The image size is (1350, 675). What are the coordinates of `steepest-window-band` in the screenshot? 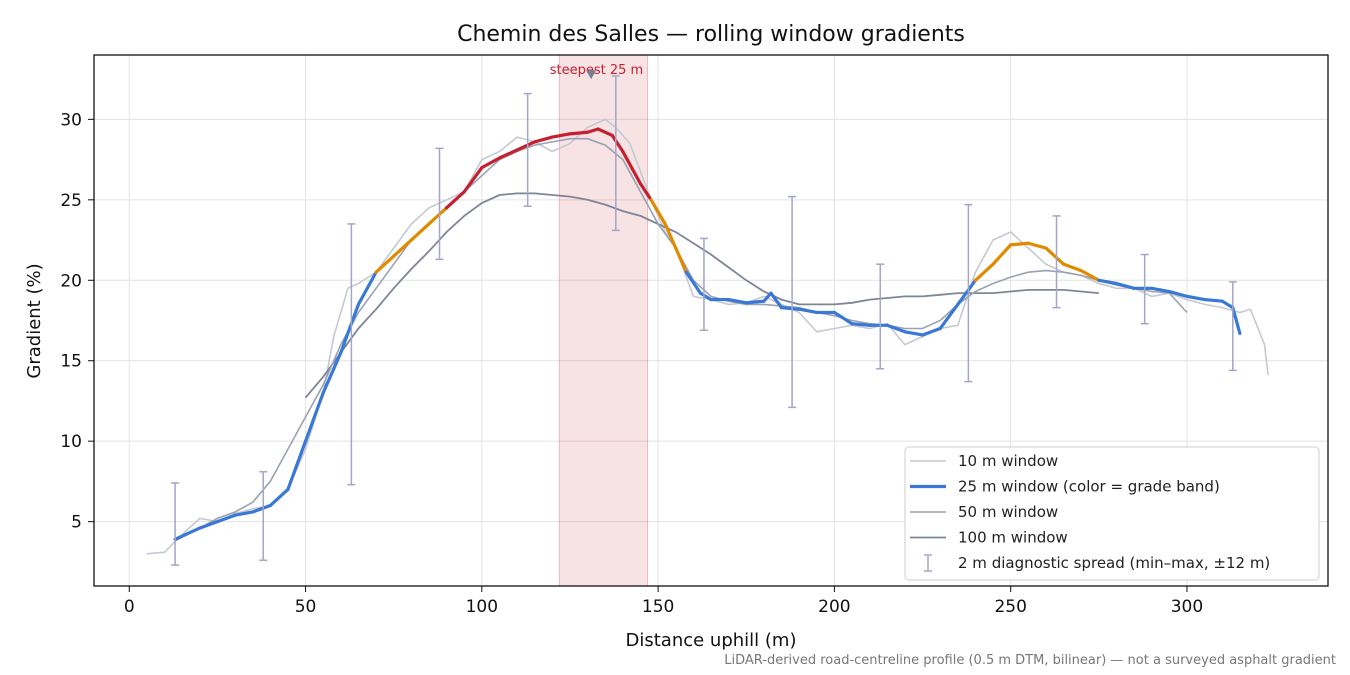 It's located at (603, 320).